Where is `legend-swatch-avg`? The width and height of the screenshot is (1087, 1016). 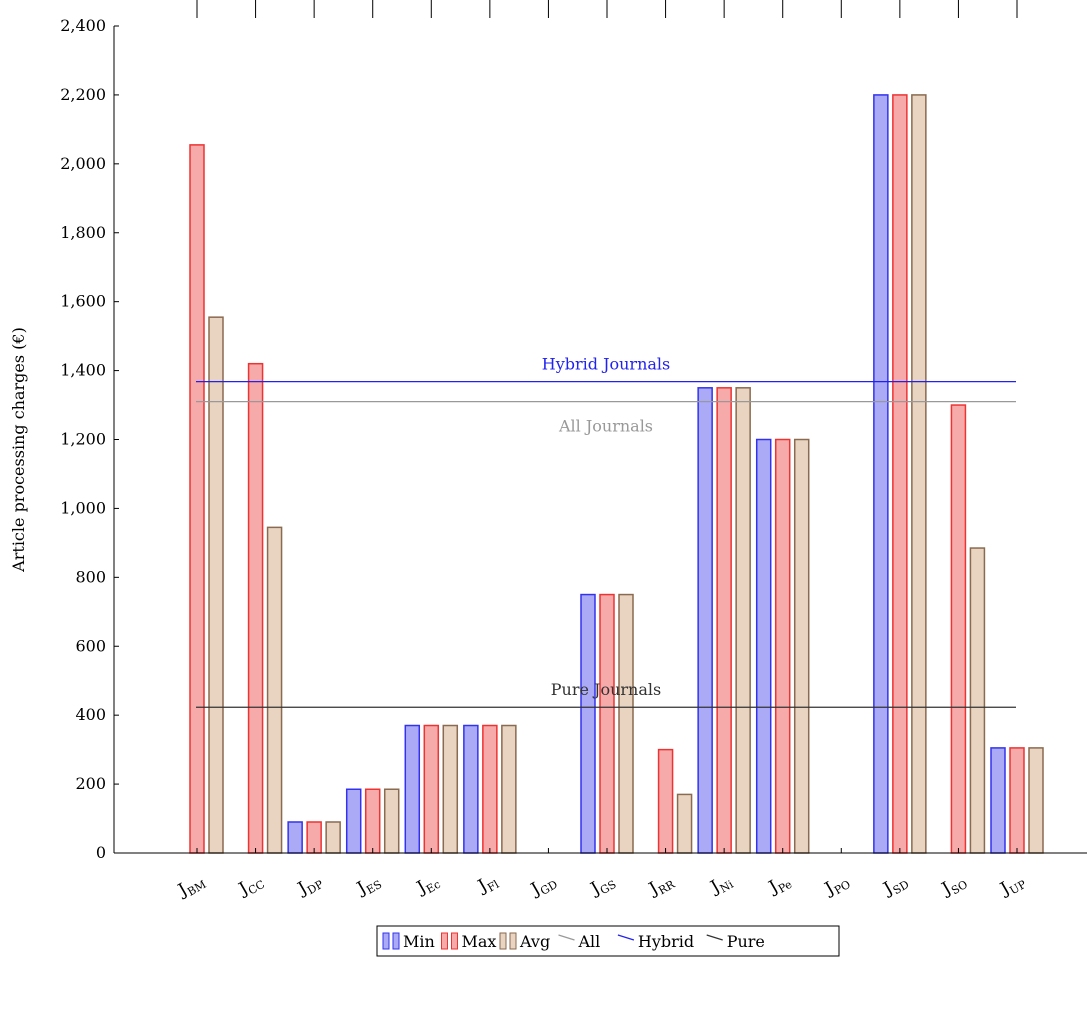
legend-swatch-avg is located at coordinates (503, 941).